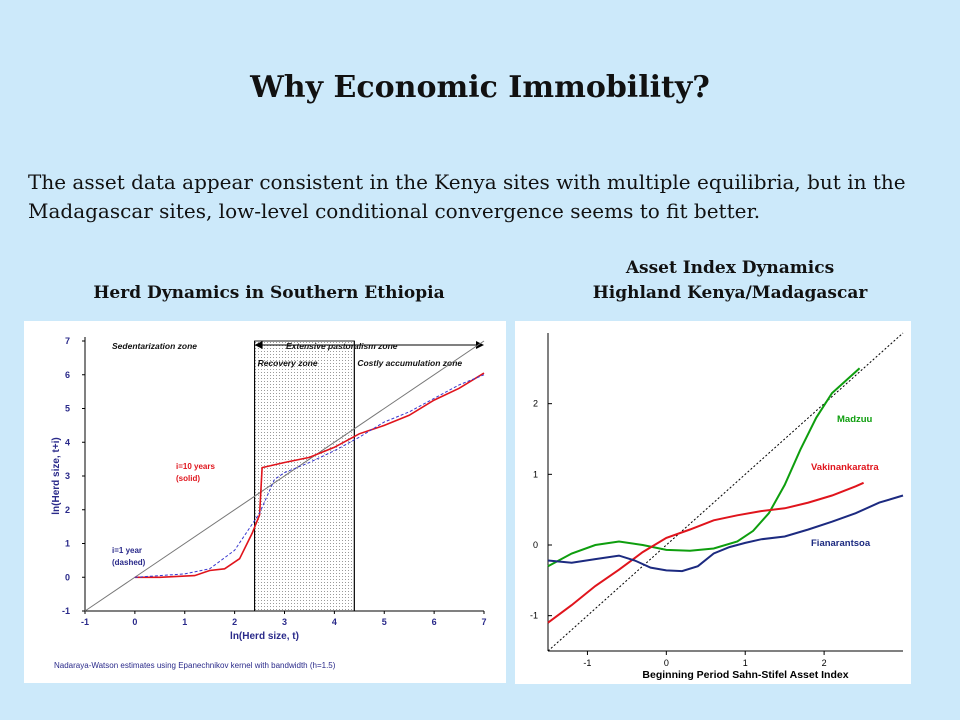 Image resolution: width=960 pixels, height=720 pixels. Describe the element at coordinates (258, 345) in the screenshot. I see `arrowhead-left` at that location.